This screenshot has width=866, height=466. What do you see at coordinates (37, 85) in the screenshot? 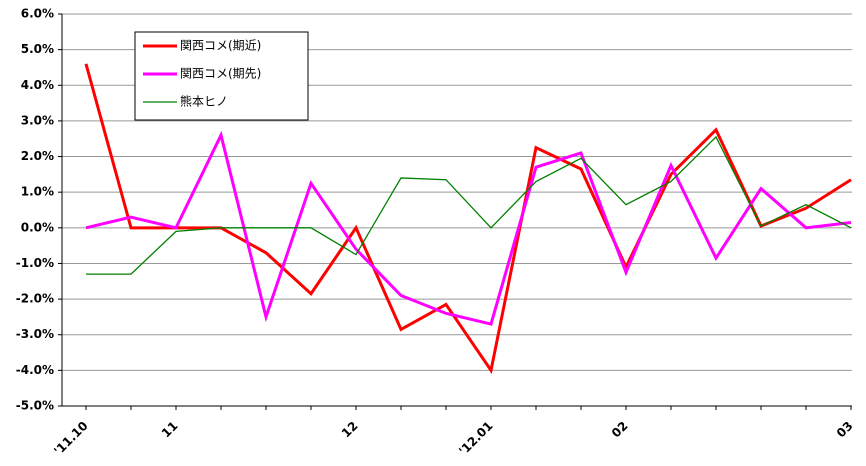
I see `y-tick-label: 4.0%` at bounding box center [37, 85].